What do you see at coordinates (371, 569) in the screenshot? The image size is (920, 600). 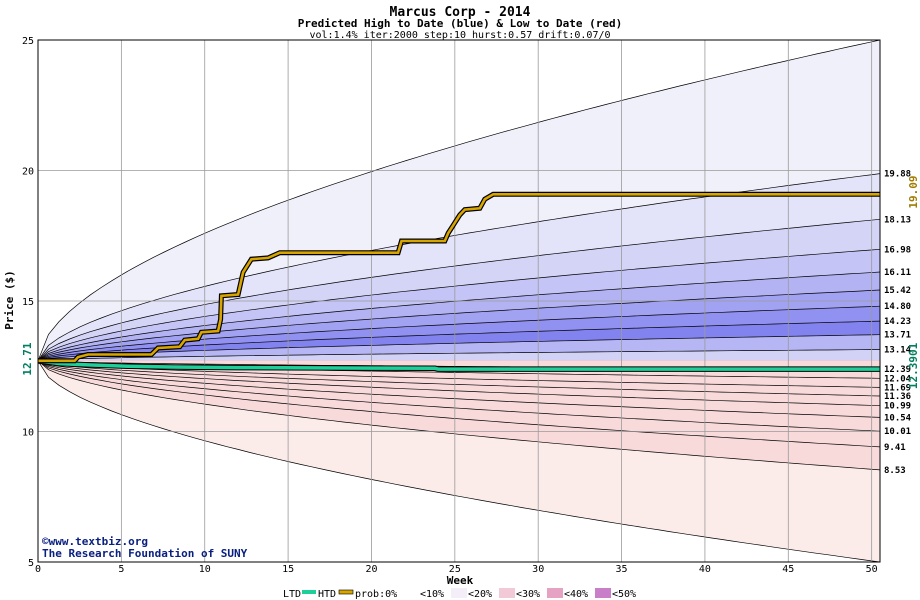 I see `x-tick-label-4: 20` at bounding box center [371, 569].